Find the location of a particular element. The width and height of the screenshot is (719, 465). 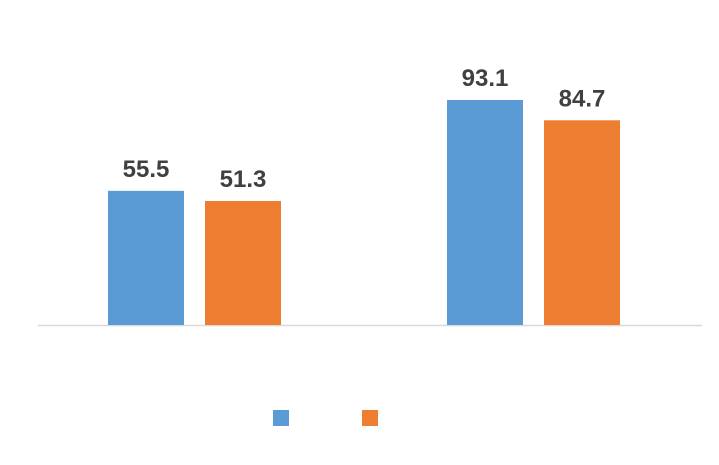

value-label: 51.3 is located at coordinates (243, 179).